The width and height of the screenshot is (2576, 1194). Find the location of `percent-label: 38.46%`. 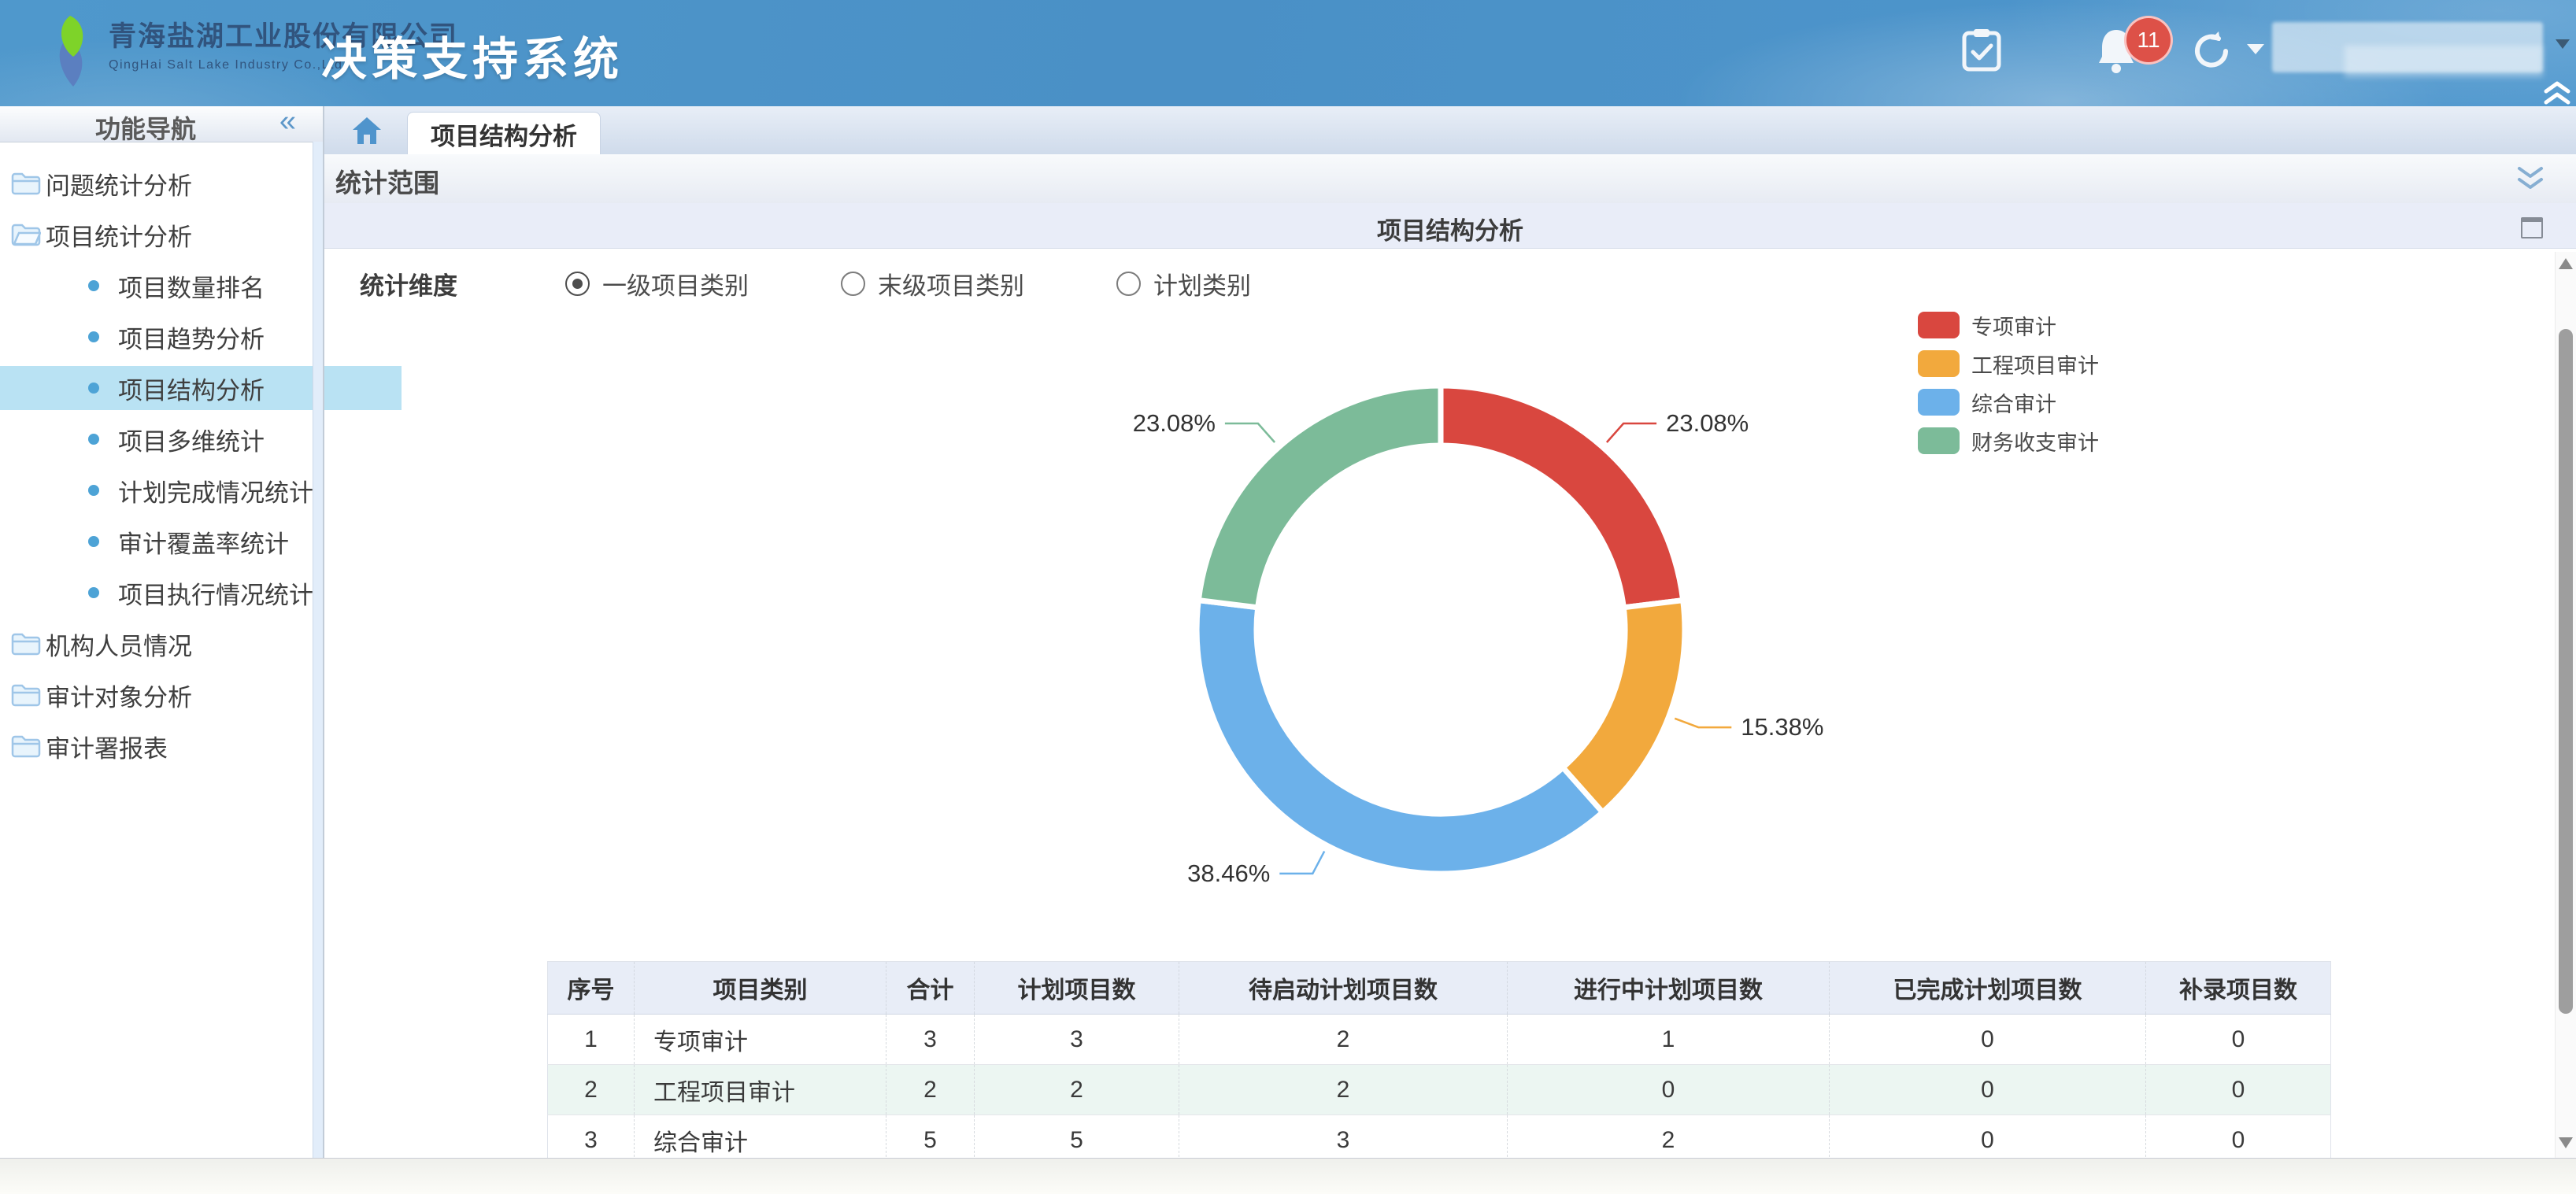

percent-label: 38.46% is located at coordinates (1228, 873).